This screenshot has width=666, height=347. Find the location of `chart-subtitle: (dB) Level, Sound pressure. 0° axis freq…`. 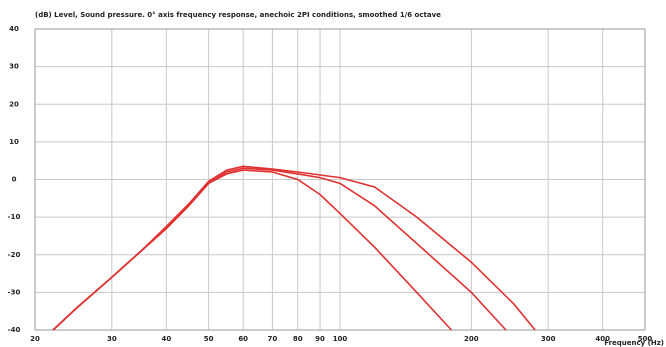

chart-subtitle: (dB) Level, Sound pressure. 0° axis freq… is located at coordinates (238, 15).